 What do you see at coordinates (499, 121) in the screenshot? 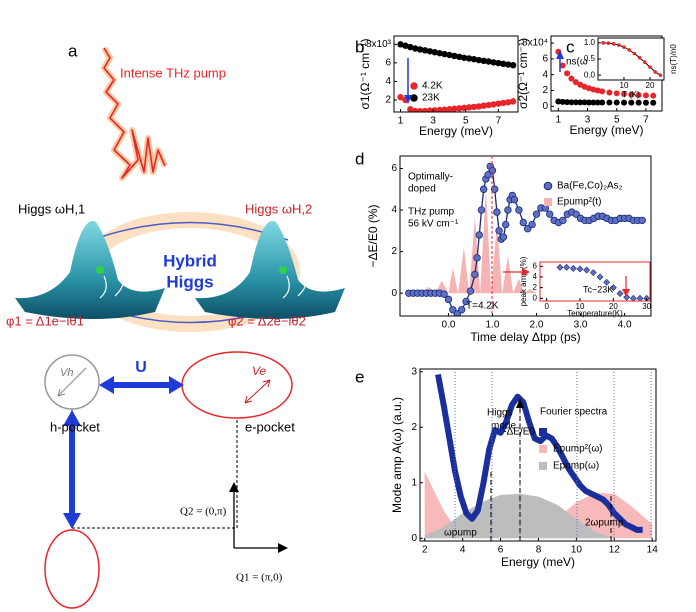
I see `x-tick-label: 7` at bounding box center [499, 121].